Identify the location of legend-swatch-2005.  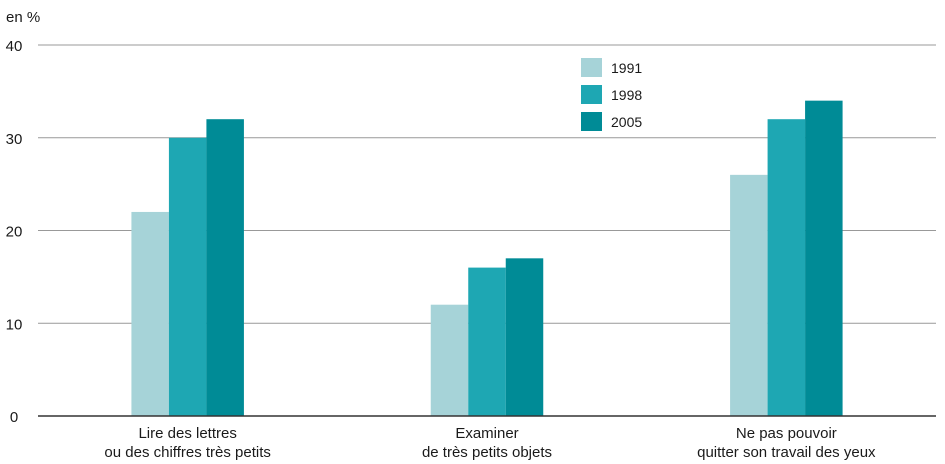
(591, 121).